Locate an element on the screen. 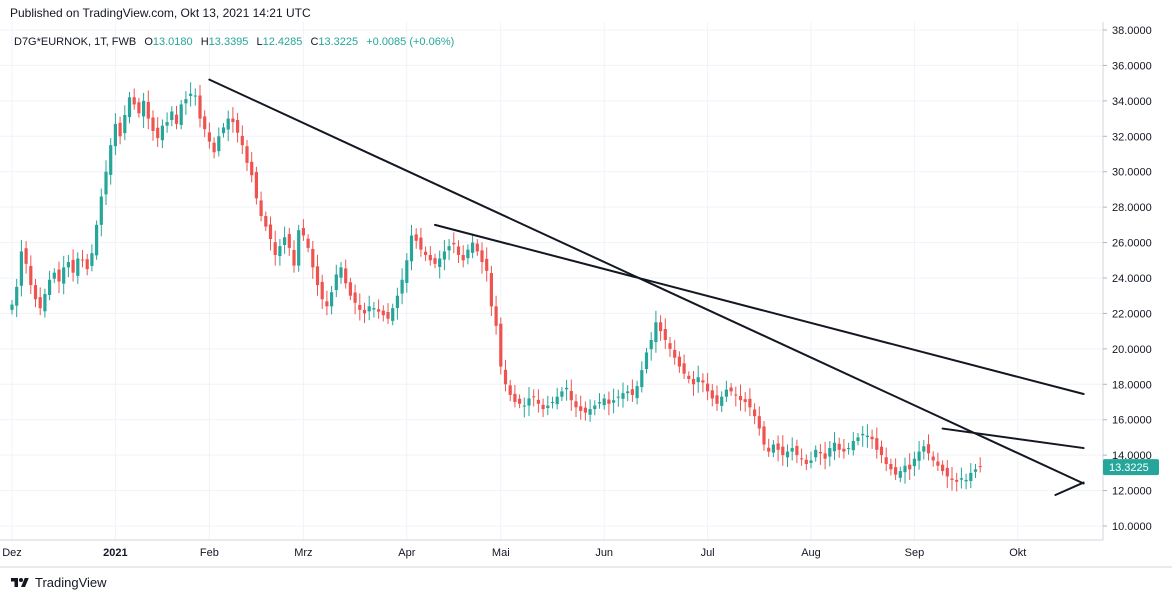 Image resolution: width=1172 pixels, height=601 pixels. low-value: 12.4285 is located at coordinates (283, 42).